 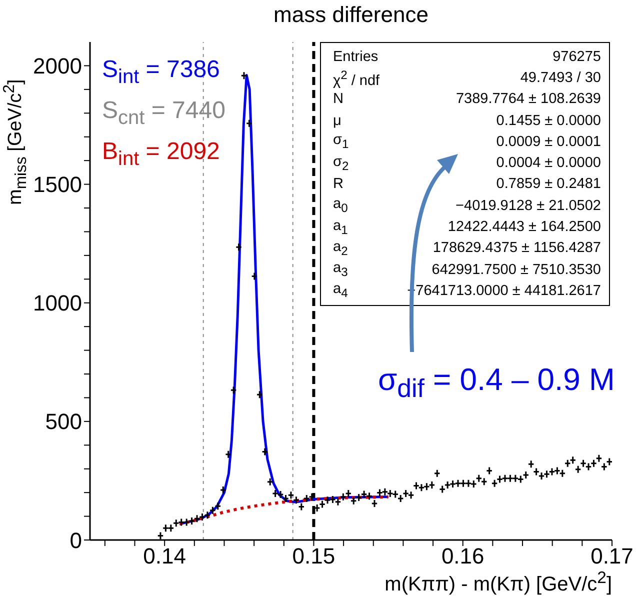 I want to click on text: a$_{1}$ 12422.4443 ± 164.2500, so click(x=467, y=227).